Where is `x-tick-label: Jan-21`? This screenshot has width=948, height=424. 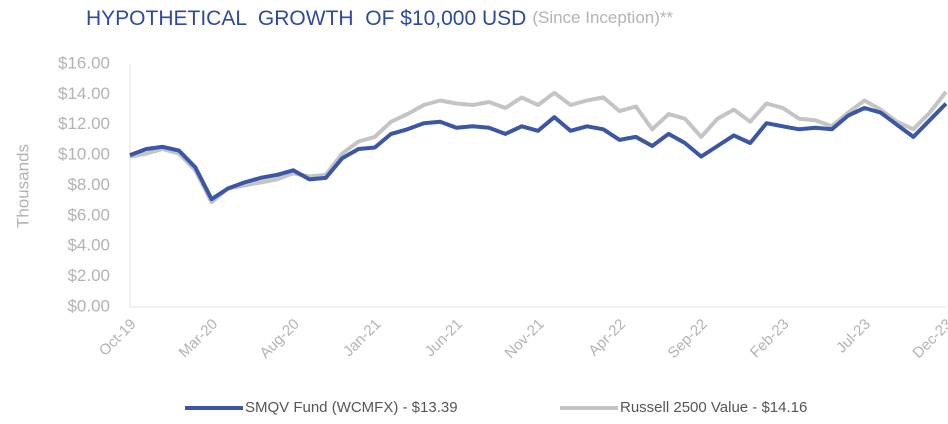 x-tick-label: Jan-21 is located at coordinates (362, 338).